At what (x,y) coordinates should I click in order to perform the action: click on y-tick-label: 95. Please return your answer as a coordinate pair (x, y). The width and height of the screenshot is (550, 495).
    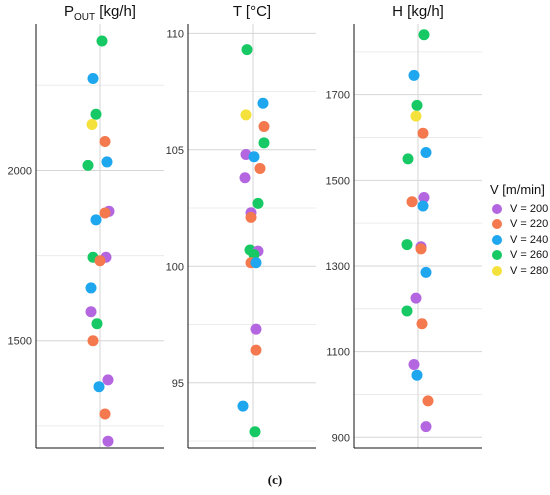
    Looking at the image, I should click on (178, 384).